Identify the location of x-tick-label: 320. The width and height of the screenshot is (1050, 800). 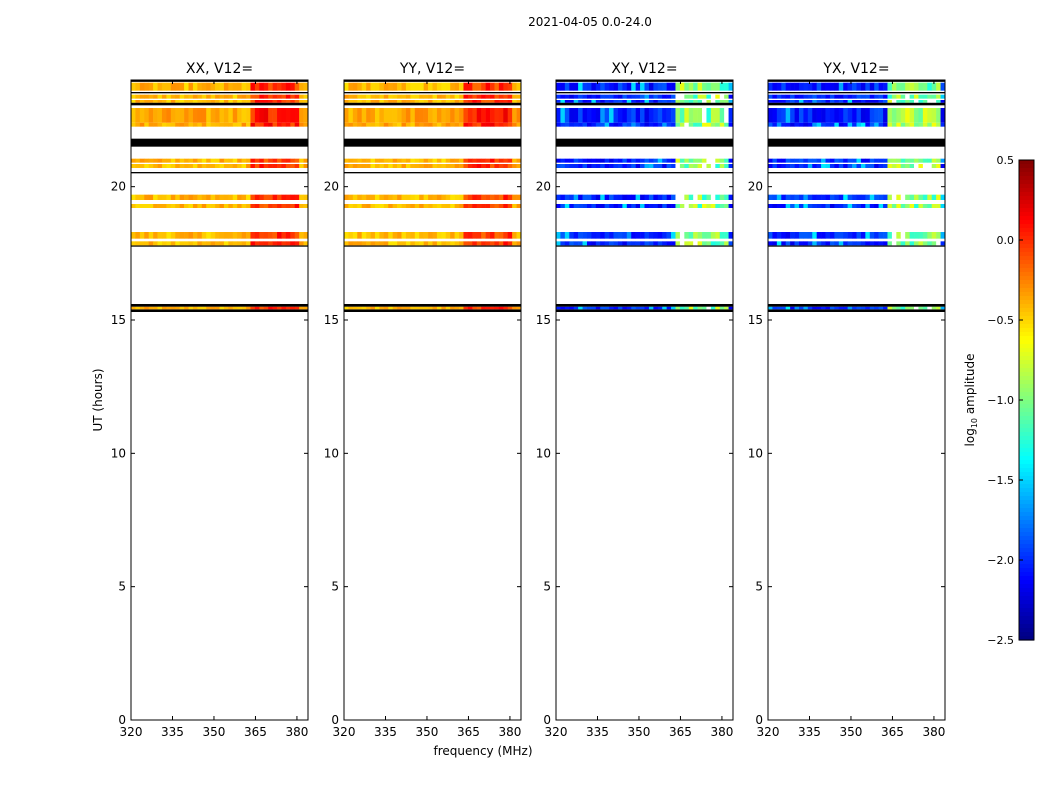
(768, 732).